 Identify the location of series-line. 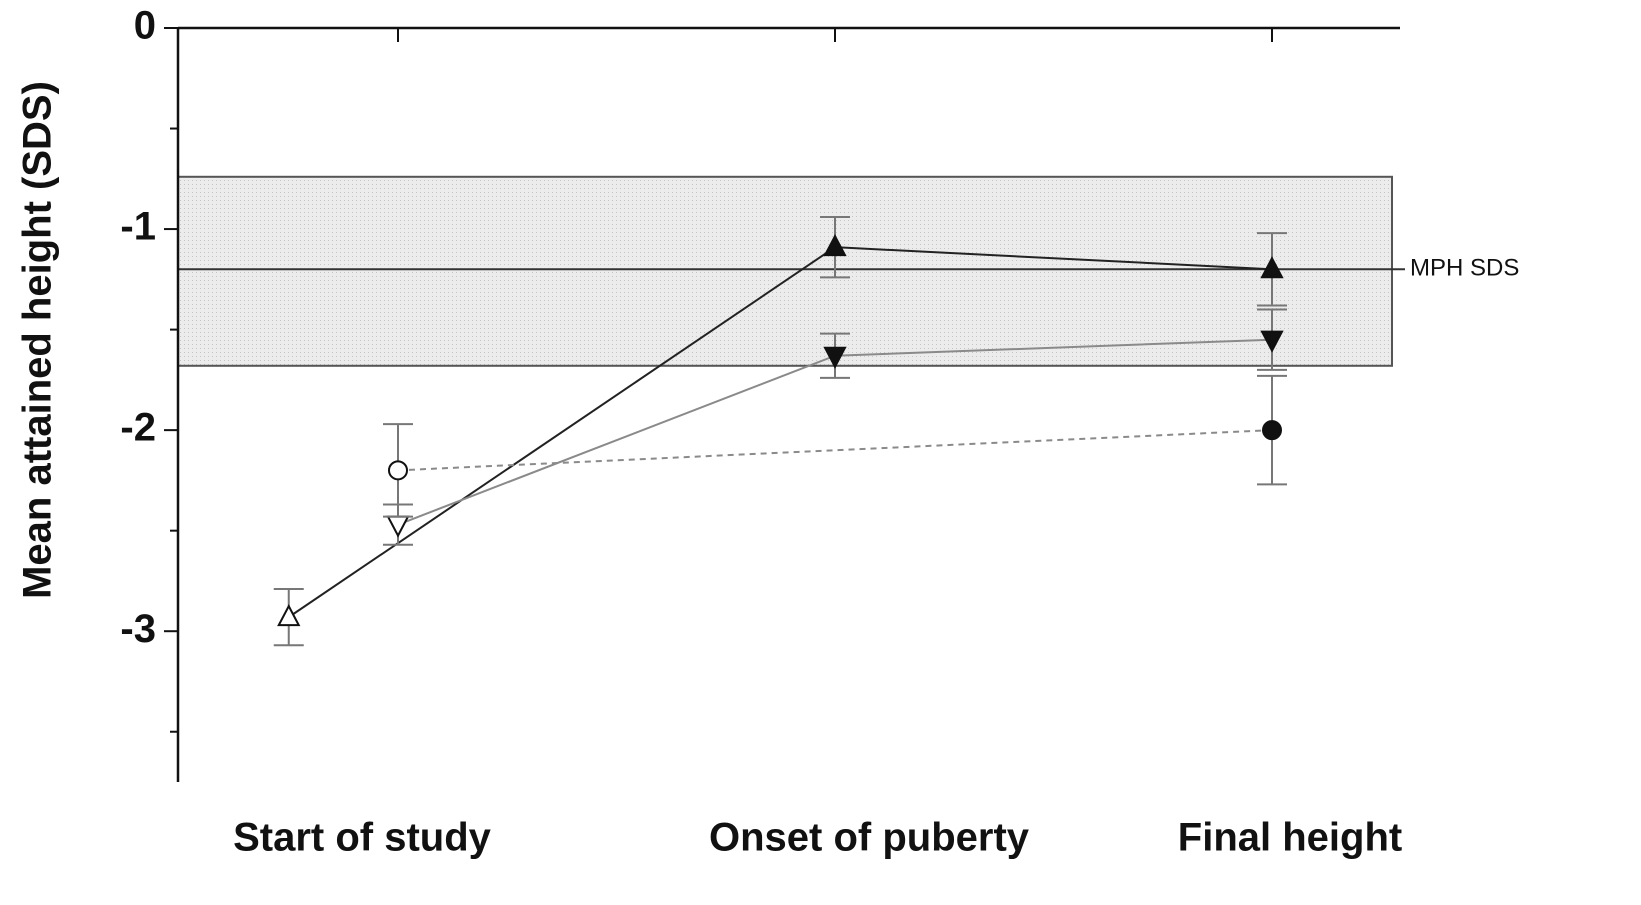
(835, 450).